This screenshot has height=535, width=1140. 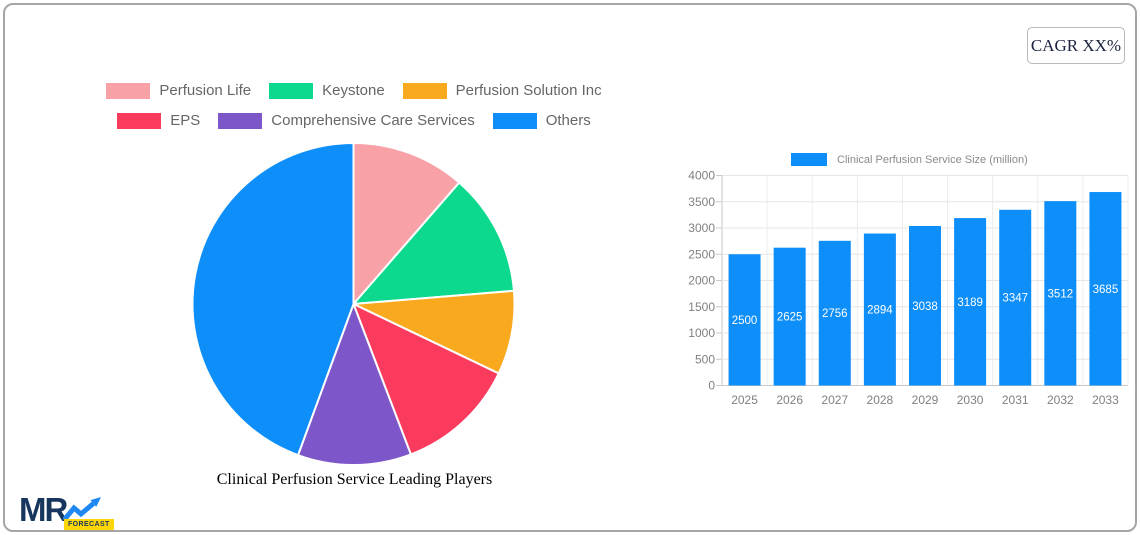 I want to click on bar-value-label: 2894, so click(x=880, y=311).